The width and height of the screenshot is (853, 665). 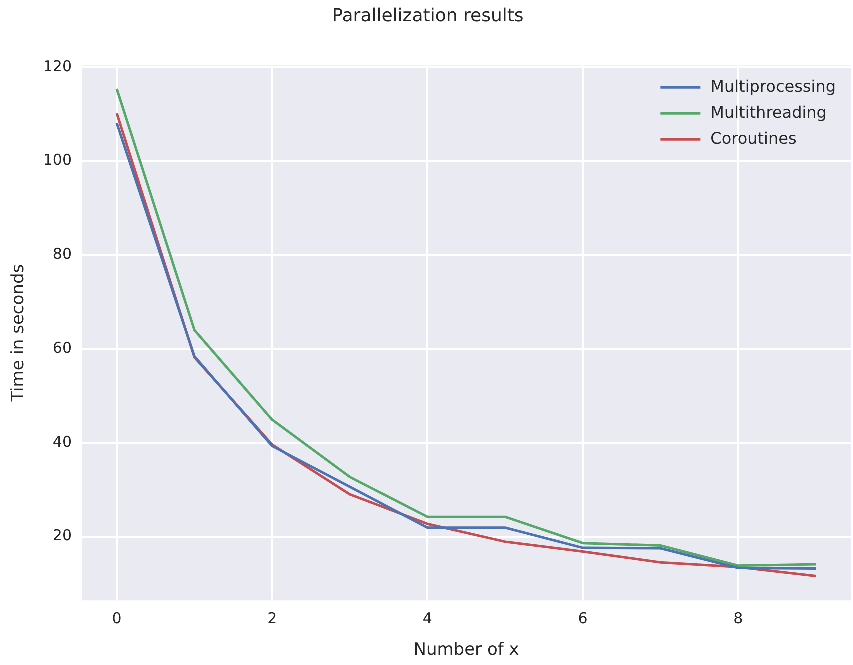 I want to click on x-tick-label: 8, so click(x=739, y=618).